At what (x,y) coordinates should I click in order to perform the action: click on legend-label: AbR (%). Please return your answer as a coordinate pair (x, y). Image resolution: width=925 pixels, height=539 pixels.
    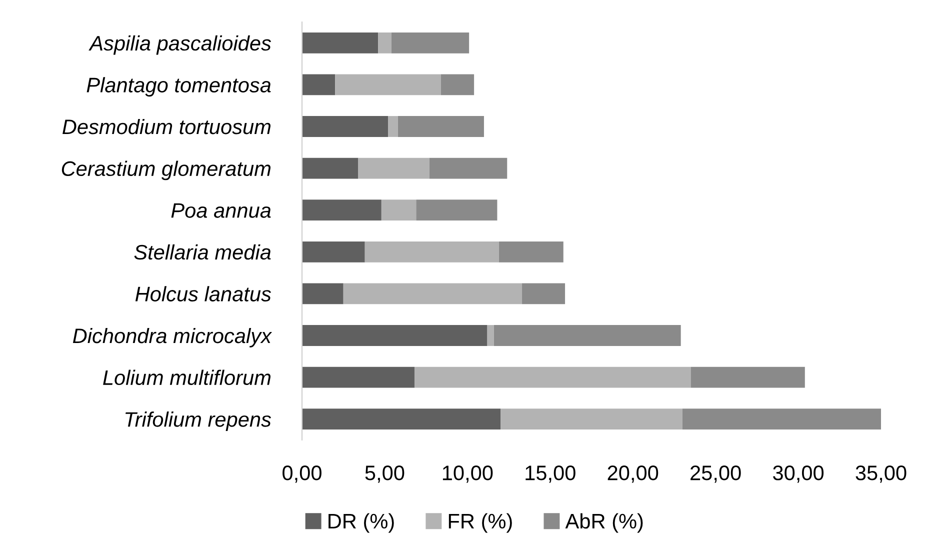
    Looking at the image, I should click on (604, 523).